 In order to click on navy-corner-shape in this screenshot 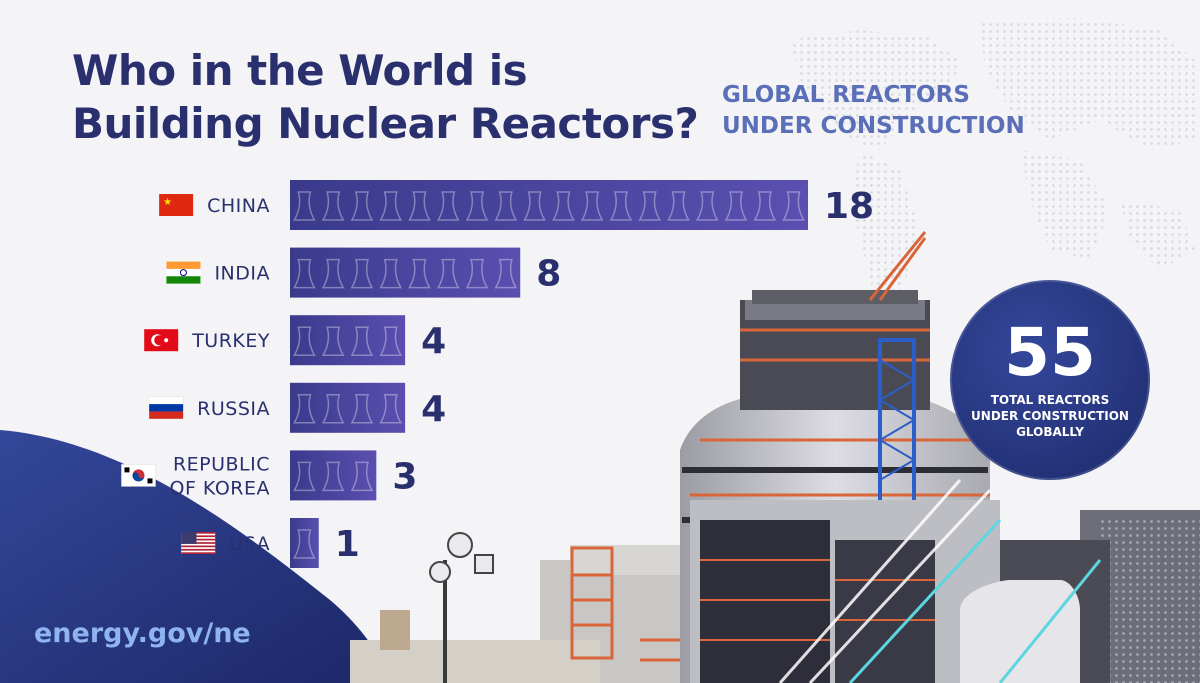, I will do `click(197, 556)`.